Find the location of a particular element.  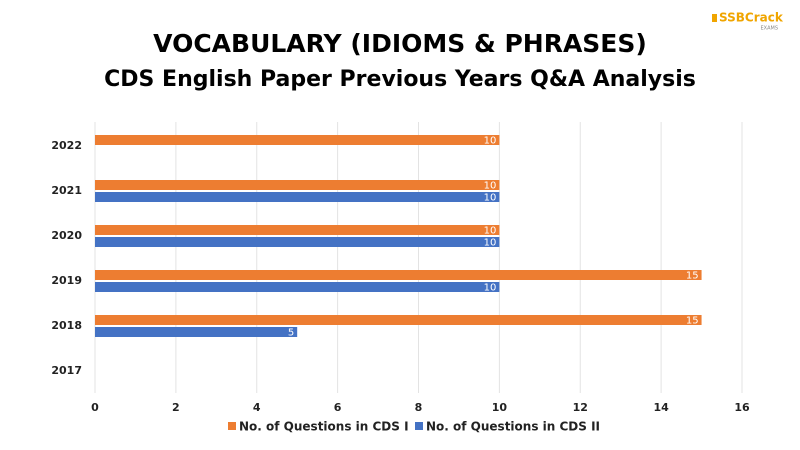

legend-label: No. of Questions in CDS I is located at coordinates (324, 427).